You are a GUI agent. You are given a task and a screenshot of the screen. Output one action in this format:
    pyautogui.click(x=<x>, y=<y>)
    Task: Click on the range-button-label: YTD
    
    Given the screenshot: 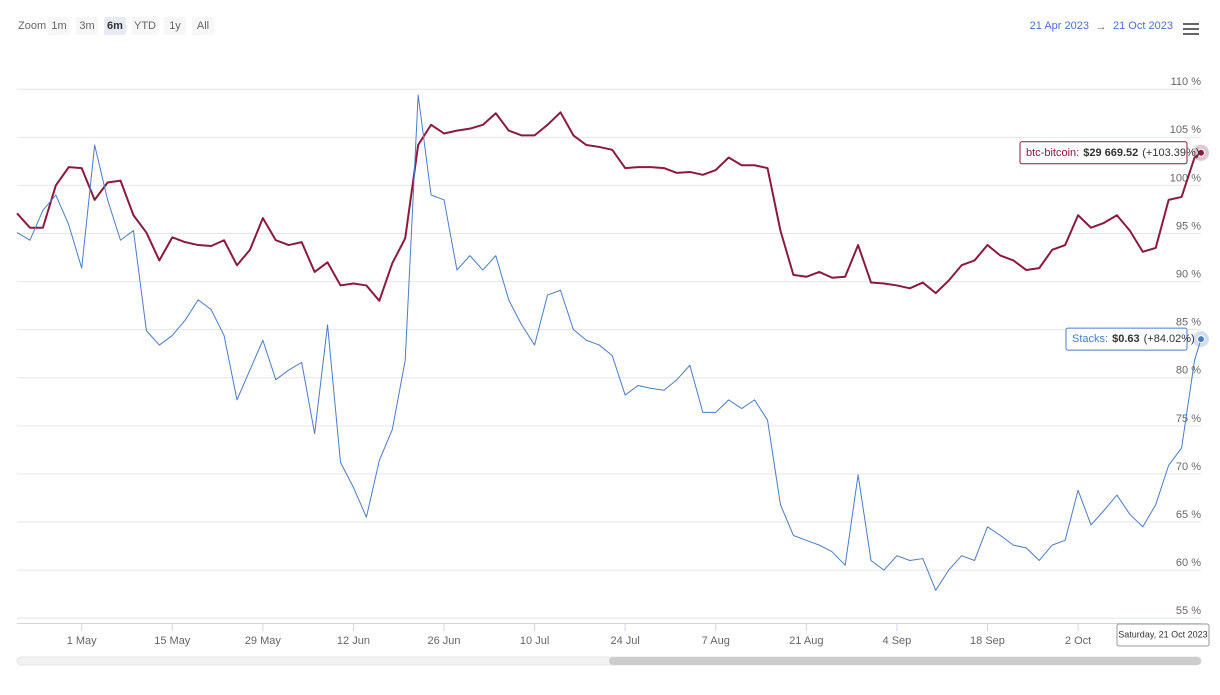 What is the action you would take?
    pyautogui.click(x=145, y=26)
    